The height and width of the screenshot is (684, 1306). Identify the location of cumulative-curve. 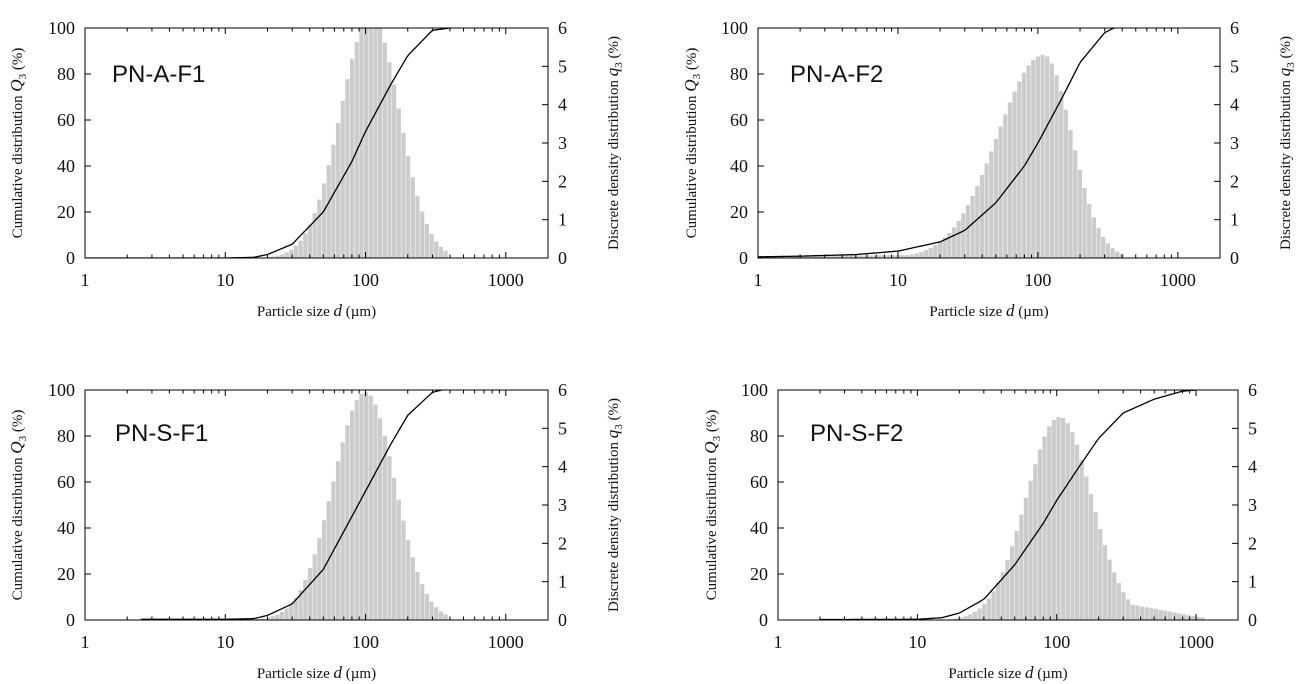
(291, 505).